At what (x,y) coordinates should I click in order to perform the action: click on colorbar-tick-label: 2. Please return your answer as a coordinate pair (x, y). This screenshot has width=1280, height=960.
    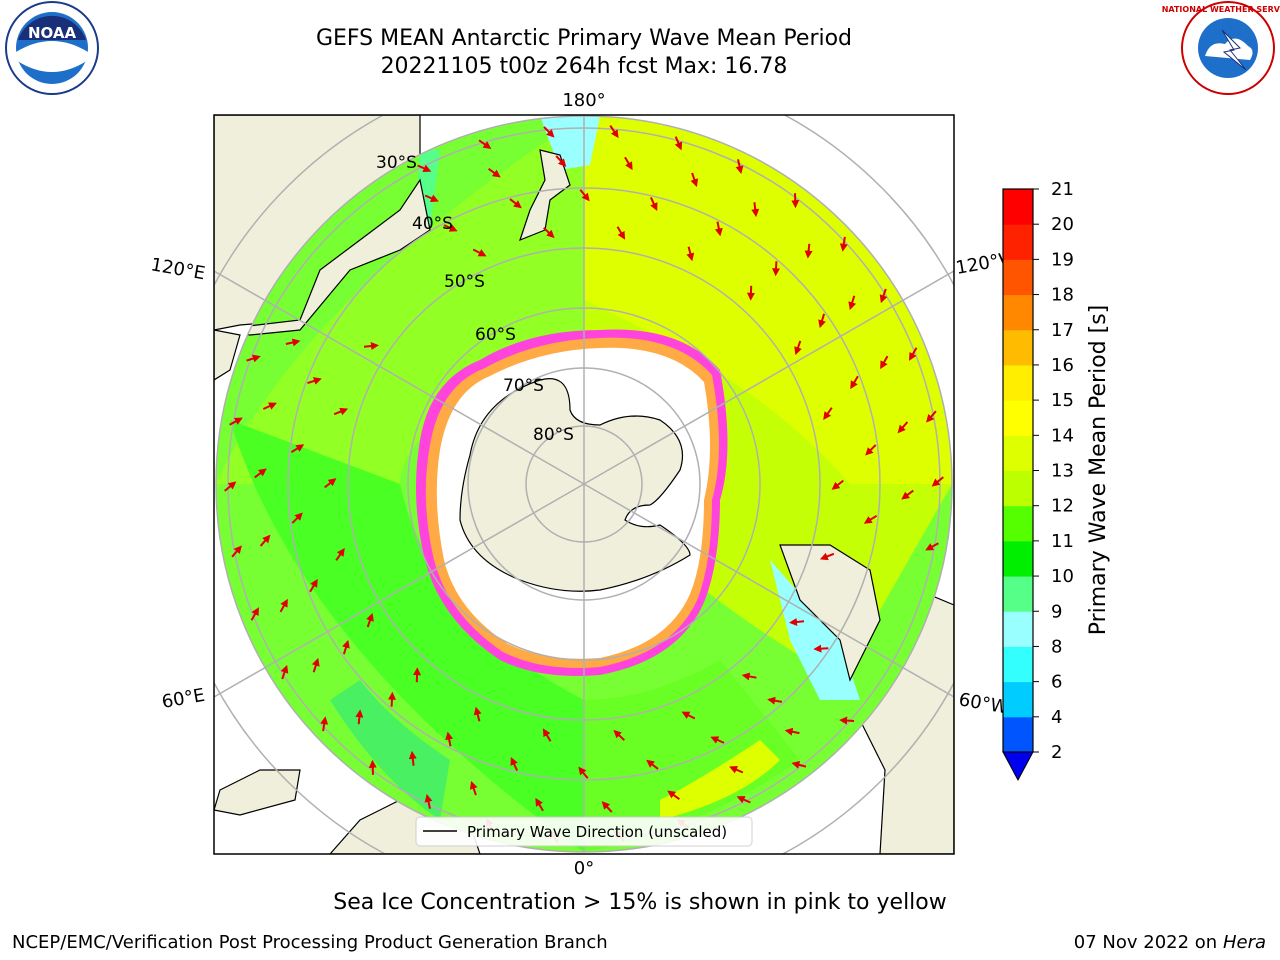
    Looking at the image, I should click on (1056, 752).